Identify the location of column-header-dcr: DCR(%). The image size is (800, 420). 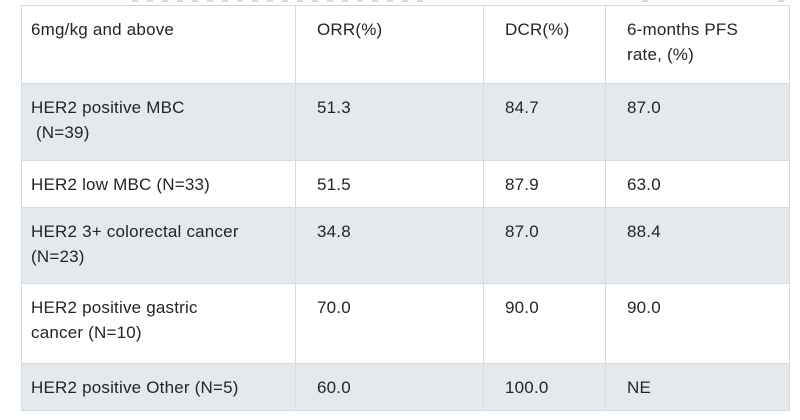
(544, 44).